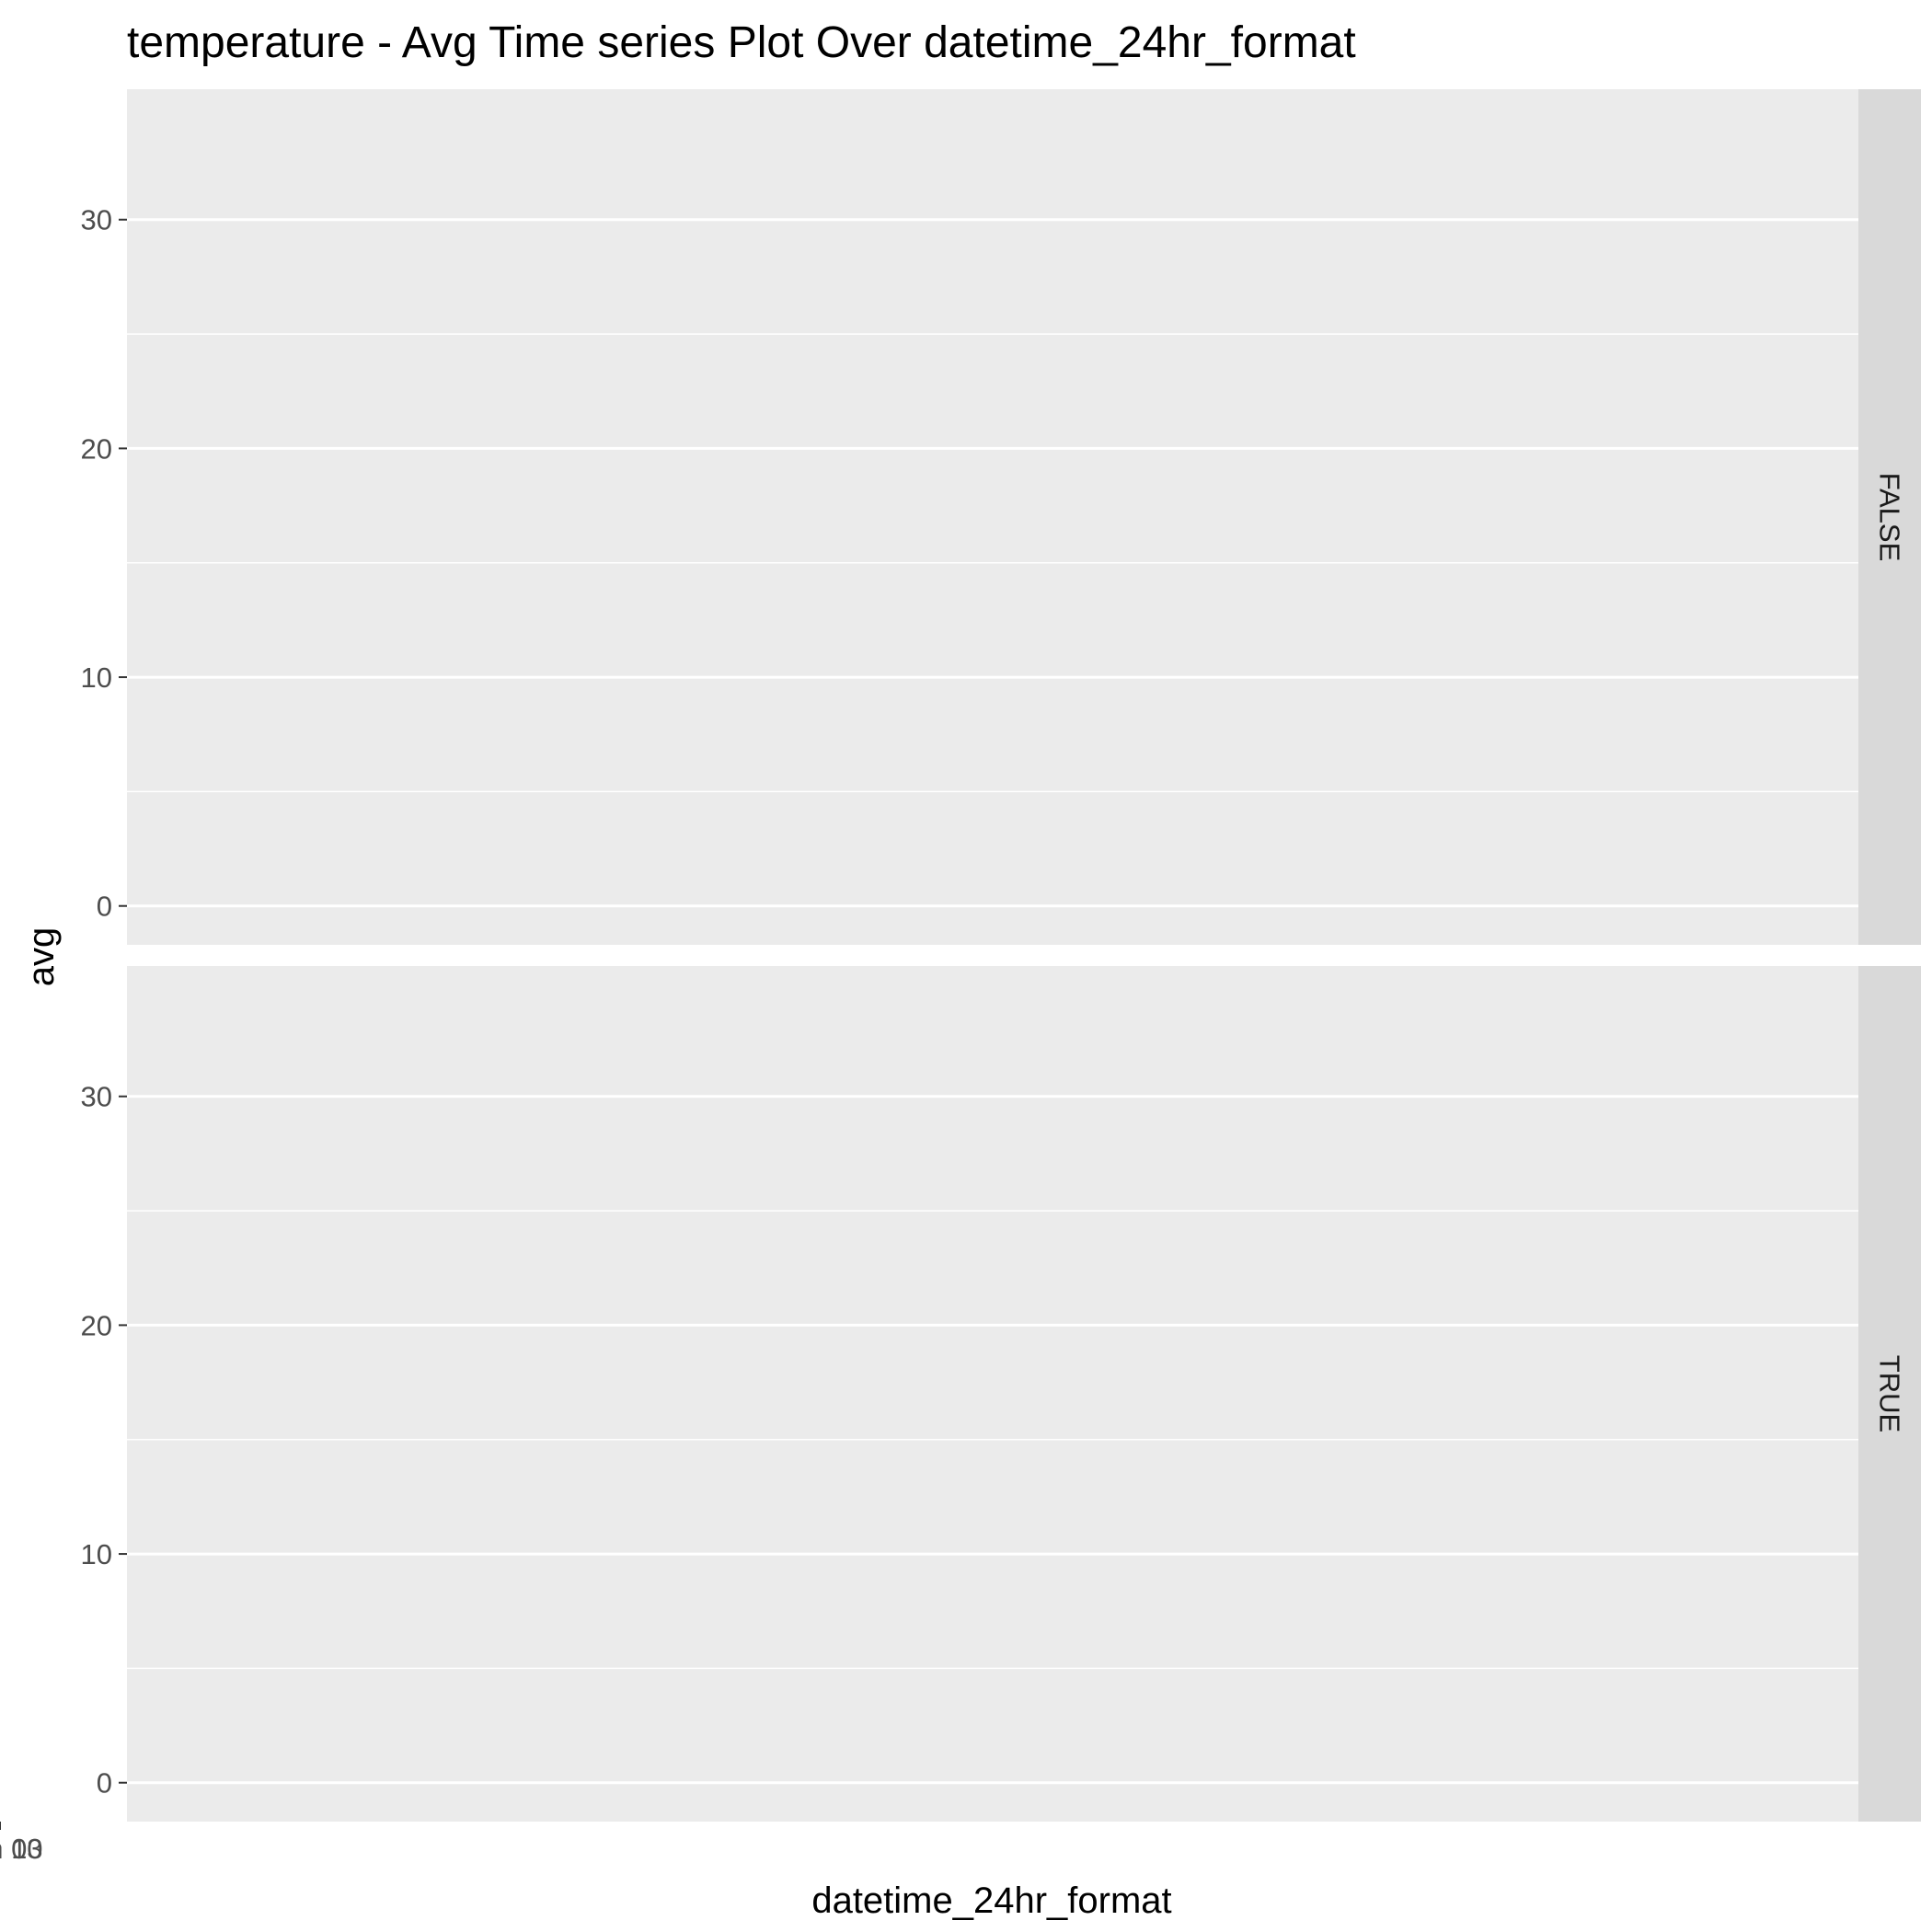  I want to click on facet-strip-label: FALSE, so click(1890, 517).